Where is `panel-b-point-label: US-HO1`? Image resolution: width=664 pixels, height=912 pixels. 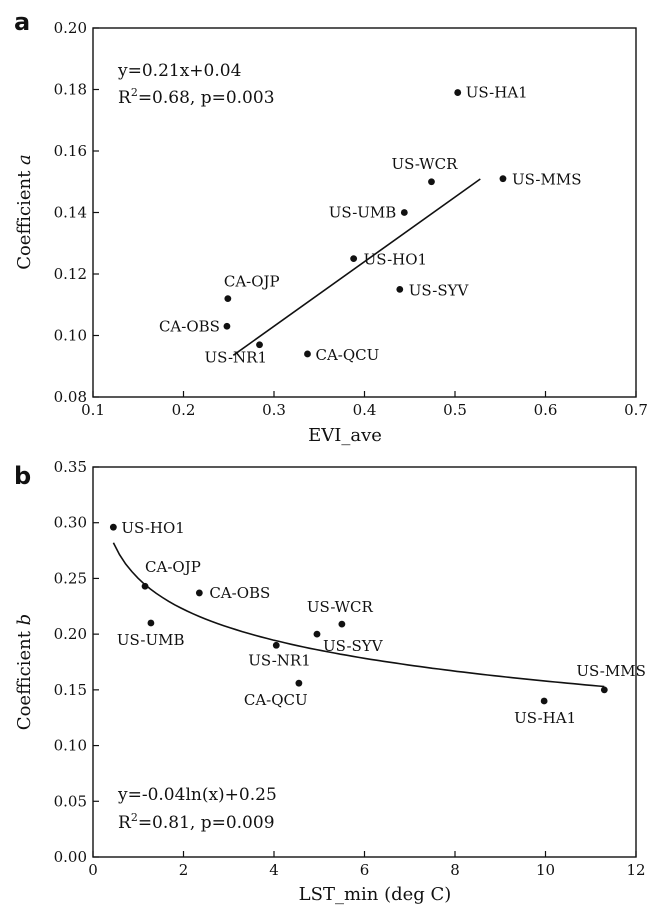
panel-b-point-label: US-HO1 is located at coordinates (152, 528).